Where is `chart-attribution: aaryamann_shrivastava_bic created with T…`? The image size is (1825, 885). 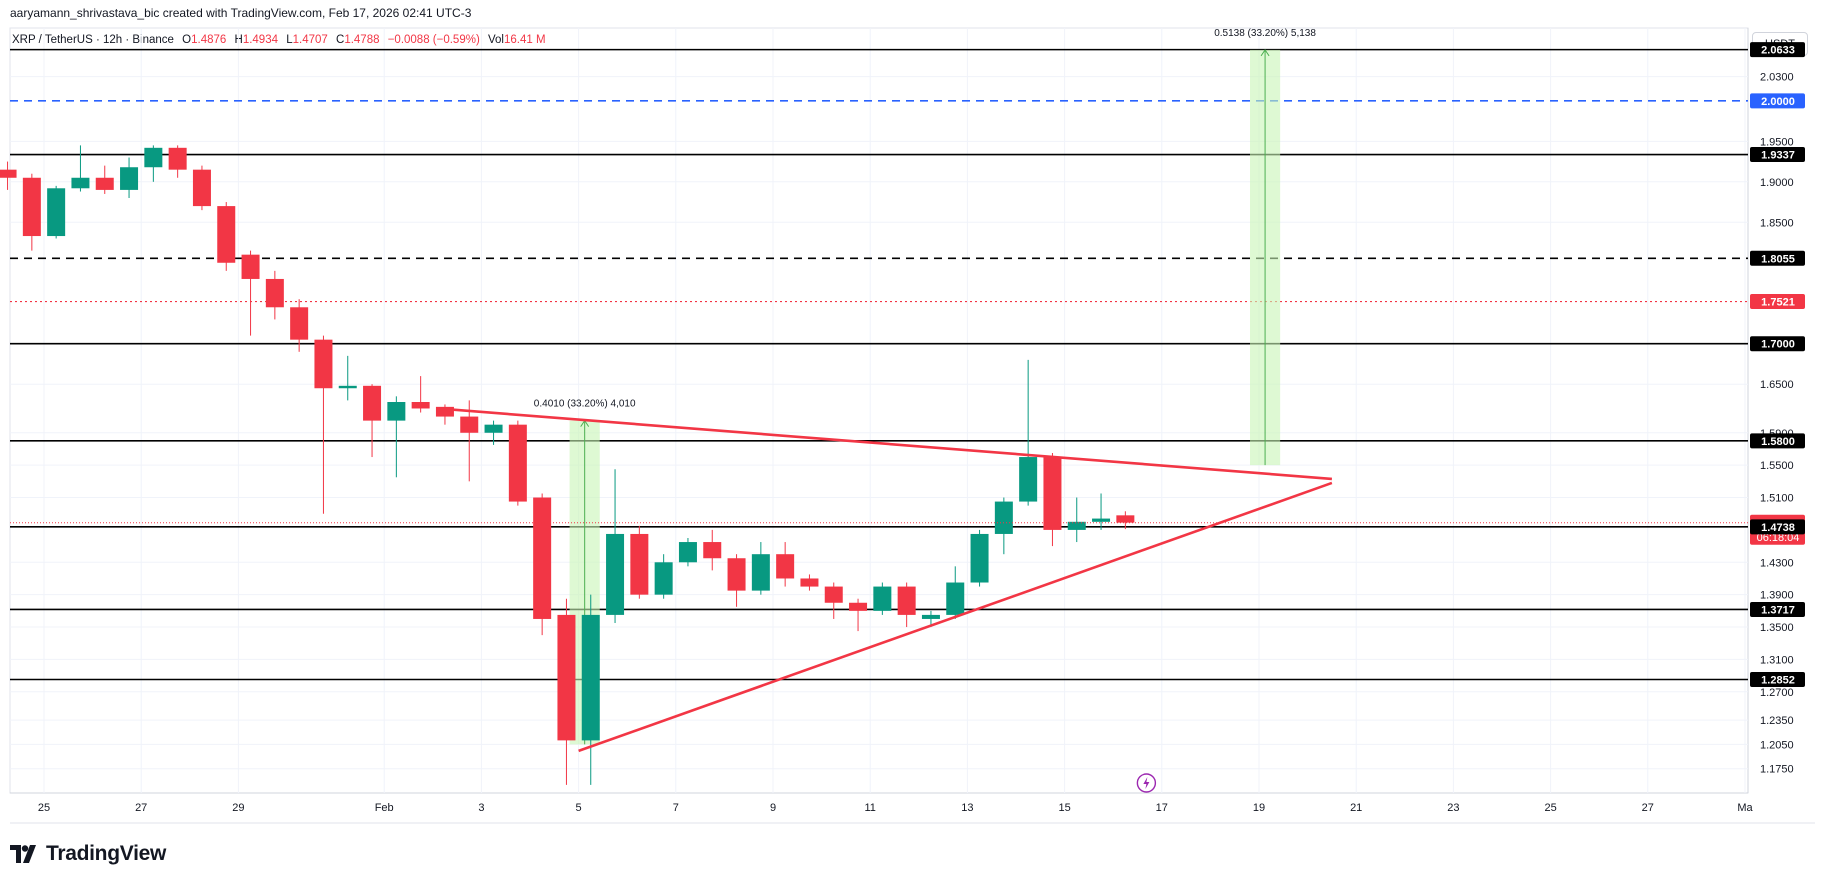 chart-attribution: aaryamann_shrivastava_bic created with T… is located at coordinates (241, 13).